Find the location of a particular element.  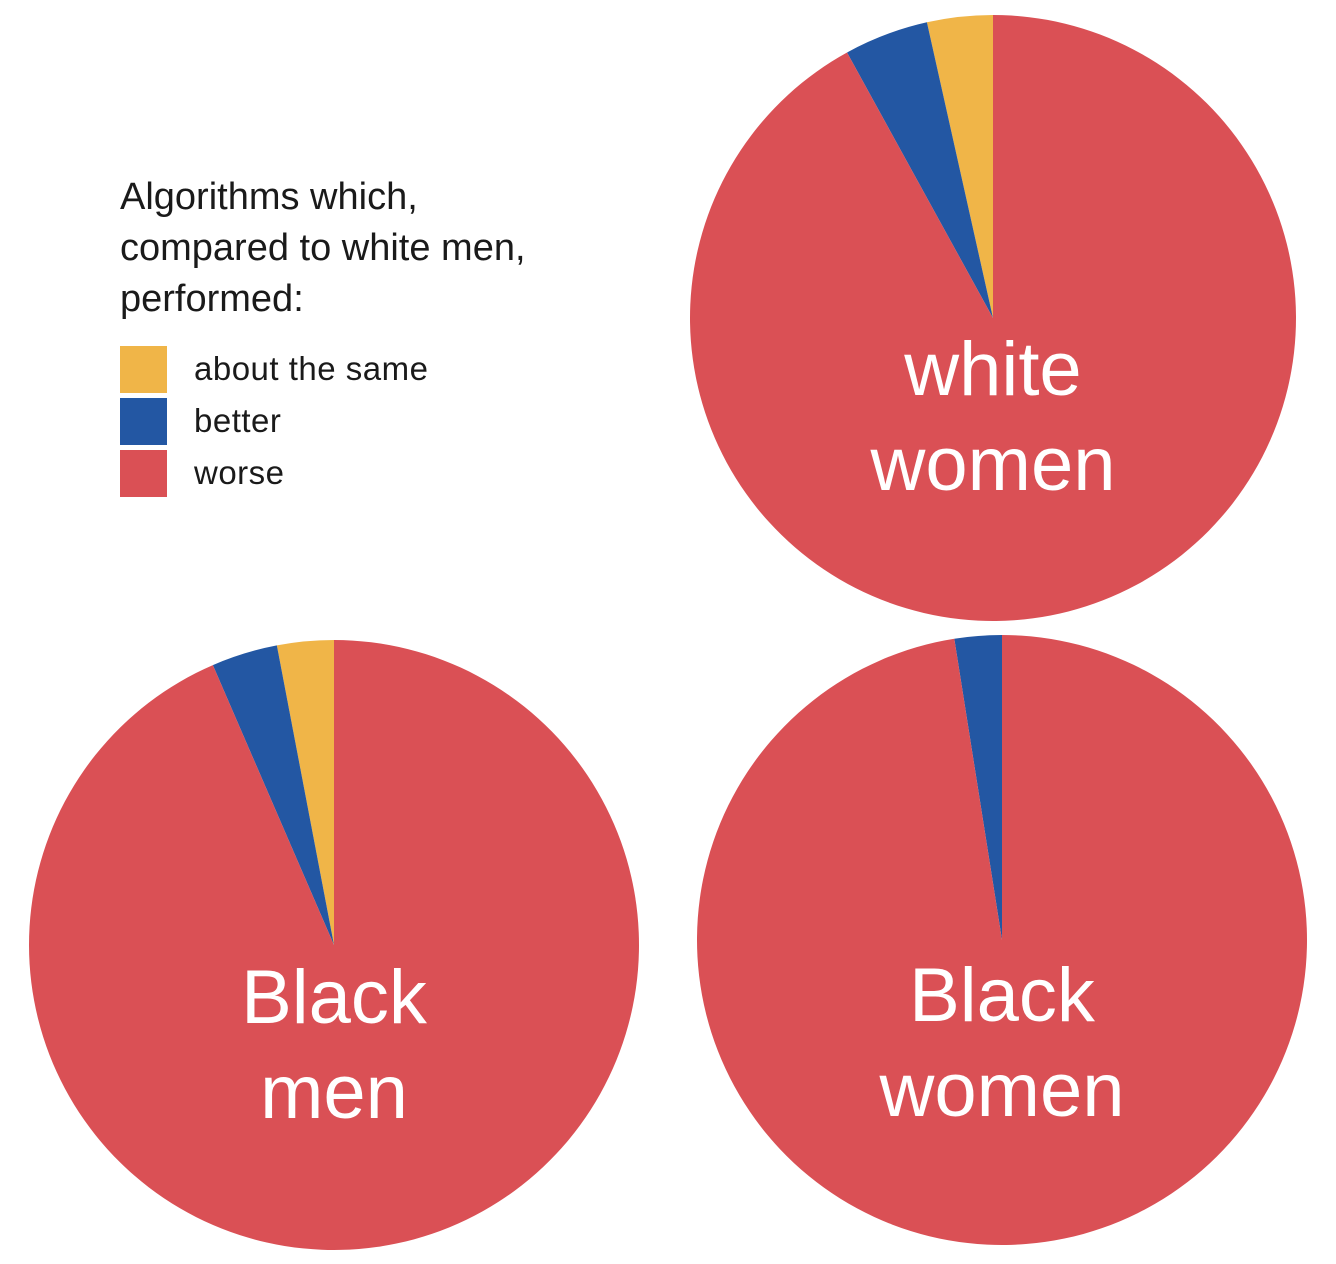

pie-label: white is located at coordinates (992, 369).